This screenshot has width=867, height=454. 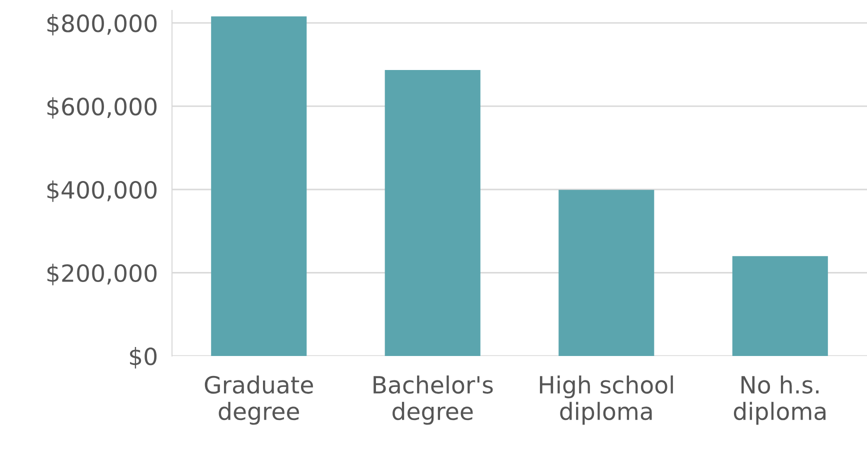 I want to click on x-tick-label: High school diploma, so click(x=606, y=400).